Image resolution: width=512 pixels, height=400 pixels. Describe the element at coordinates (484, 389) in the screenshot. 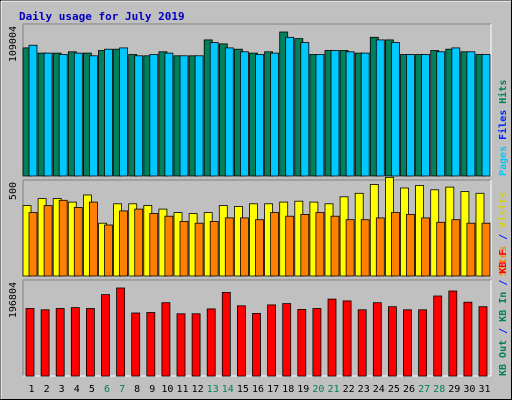

I see `x-tick-label: 31` at that location.